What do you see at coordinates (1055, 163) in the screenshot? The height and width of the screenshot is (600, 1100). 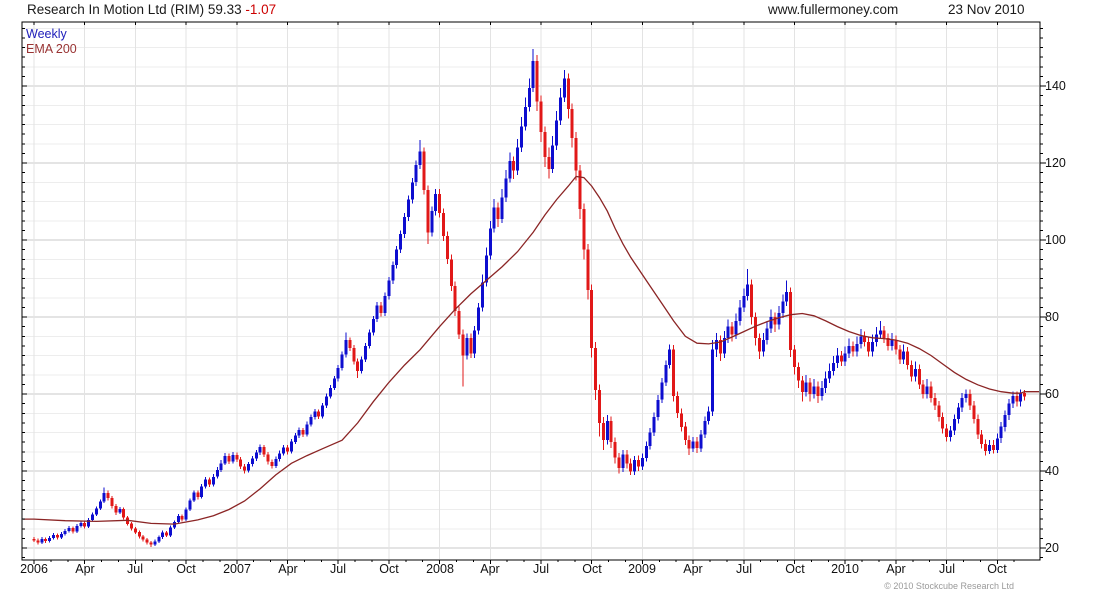 I see `y-axis-label: 120` at bounding box center [1055, 163].